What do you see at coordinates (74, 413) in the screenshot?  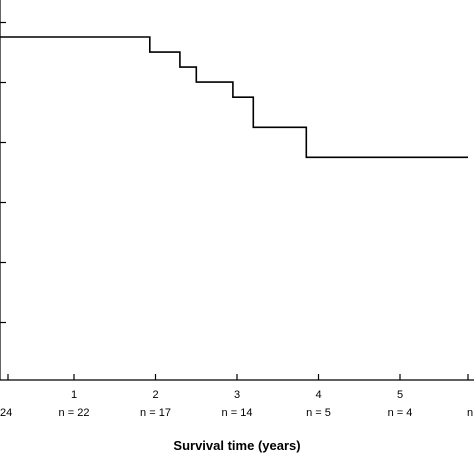 I see `at-risk-label: n = 22` at bounding box center [74, 413].